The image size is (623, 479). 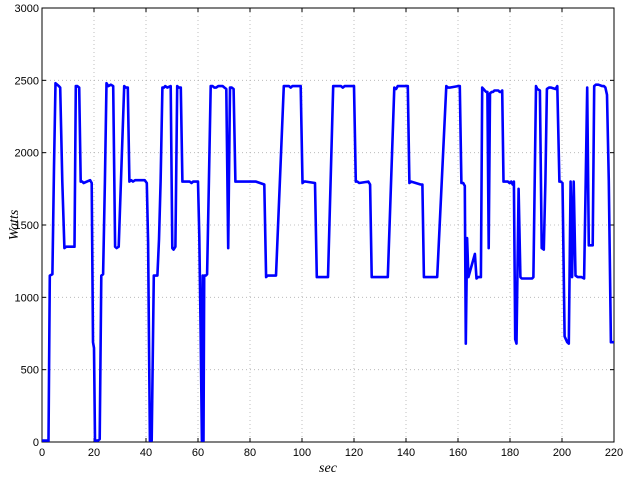 I want to click on x-axis-label: sec, so click(x=328, y=468).